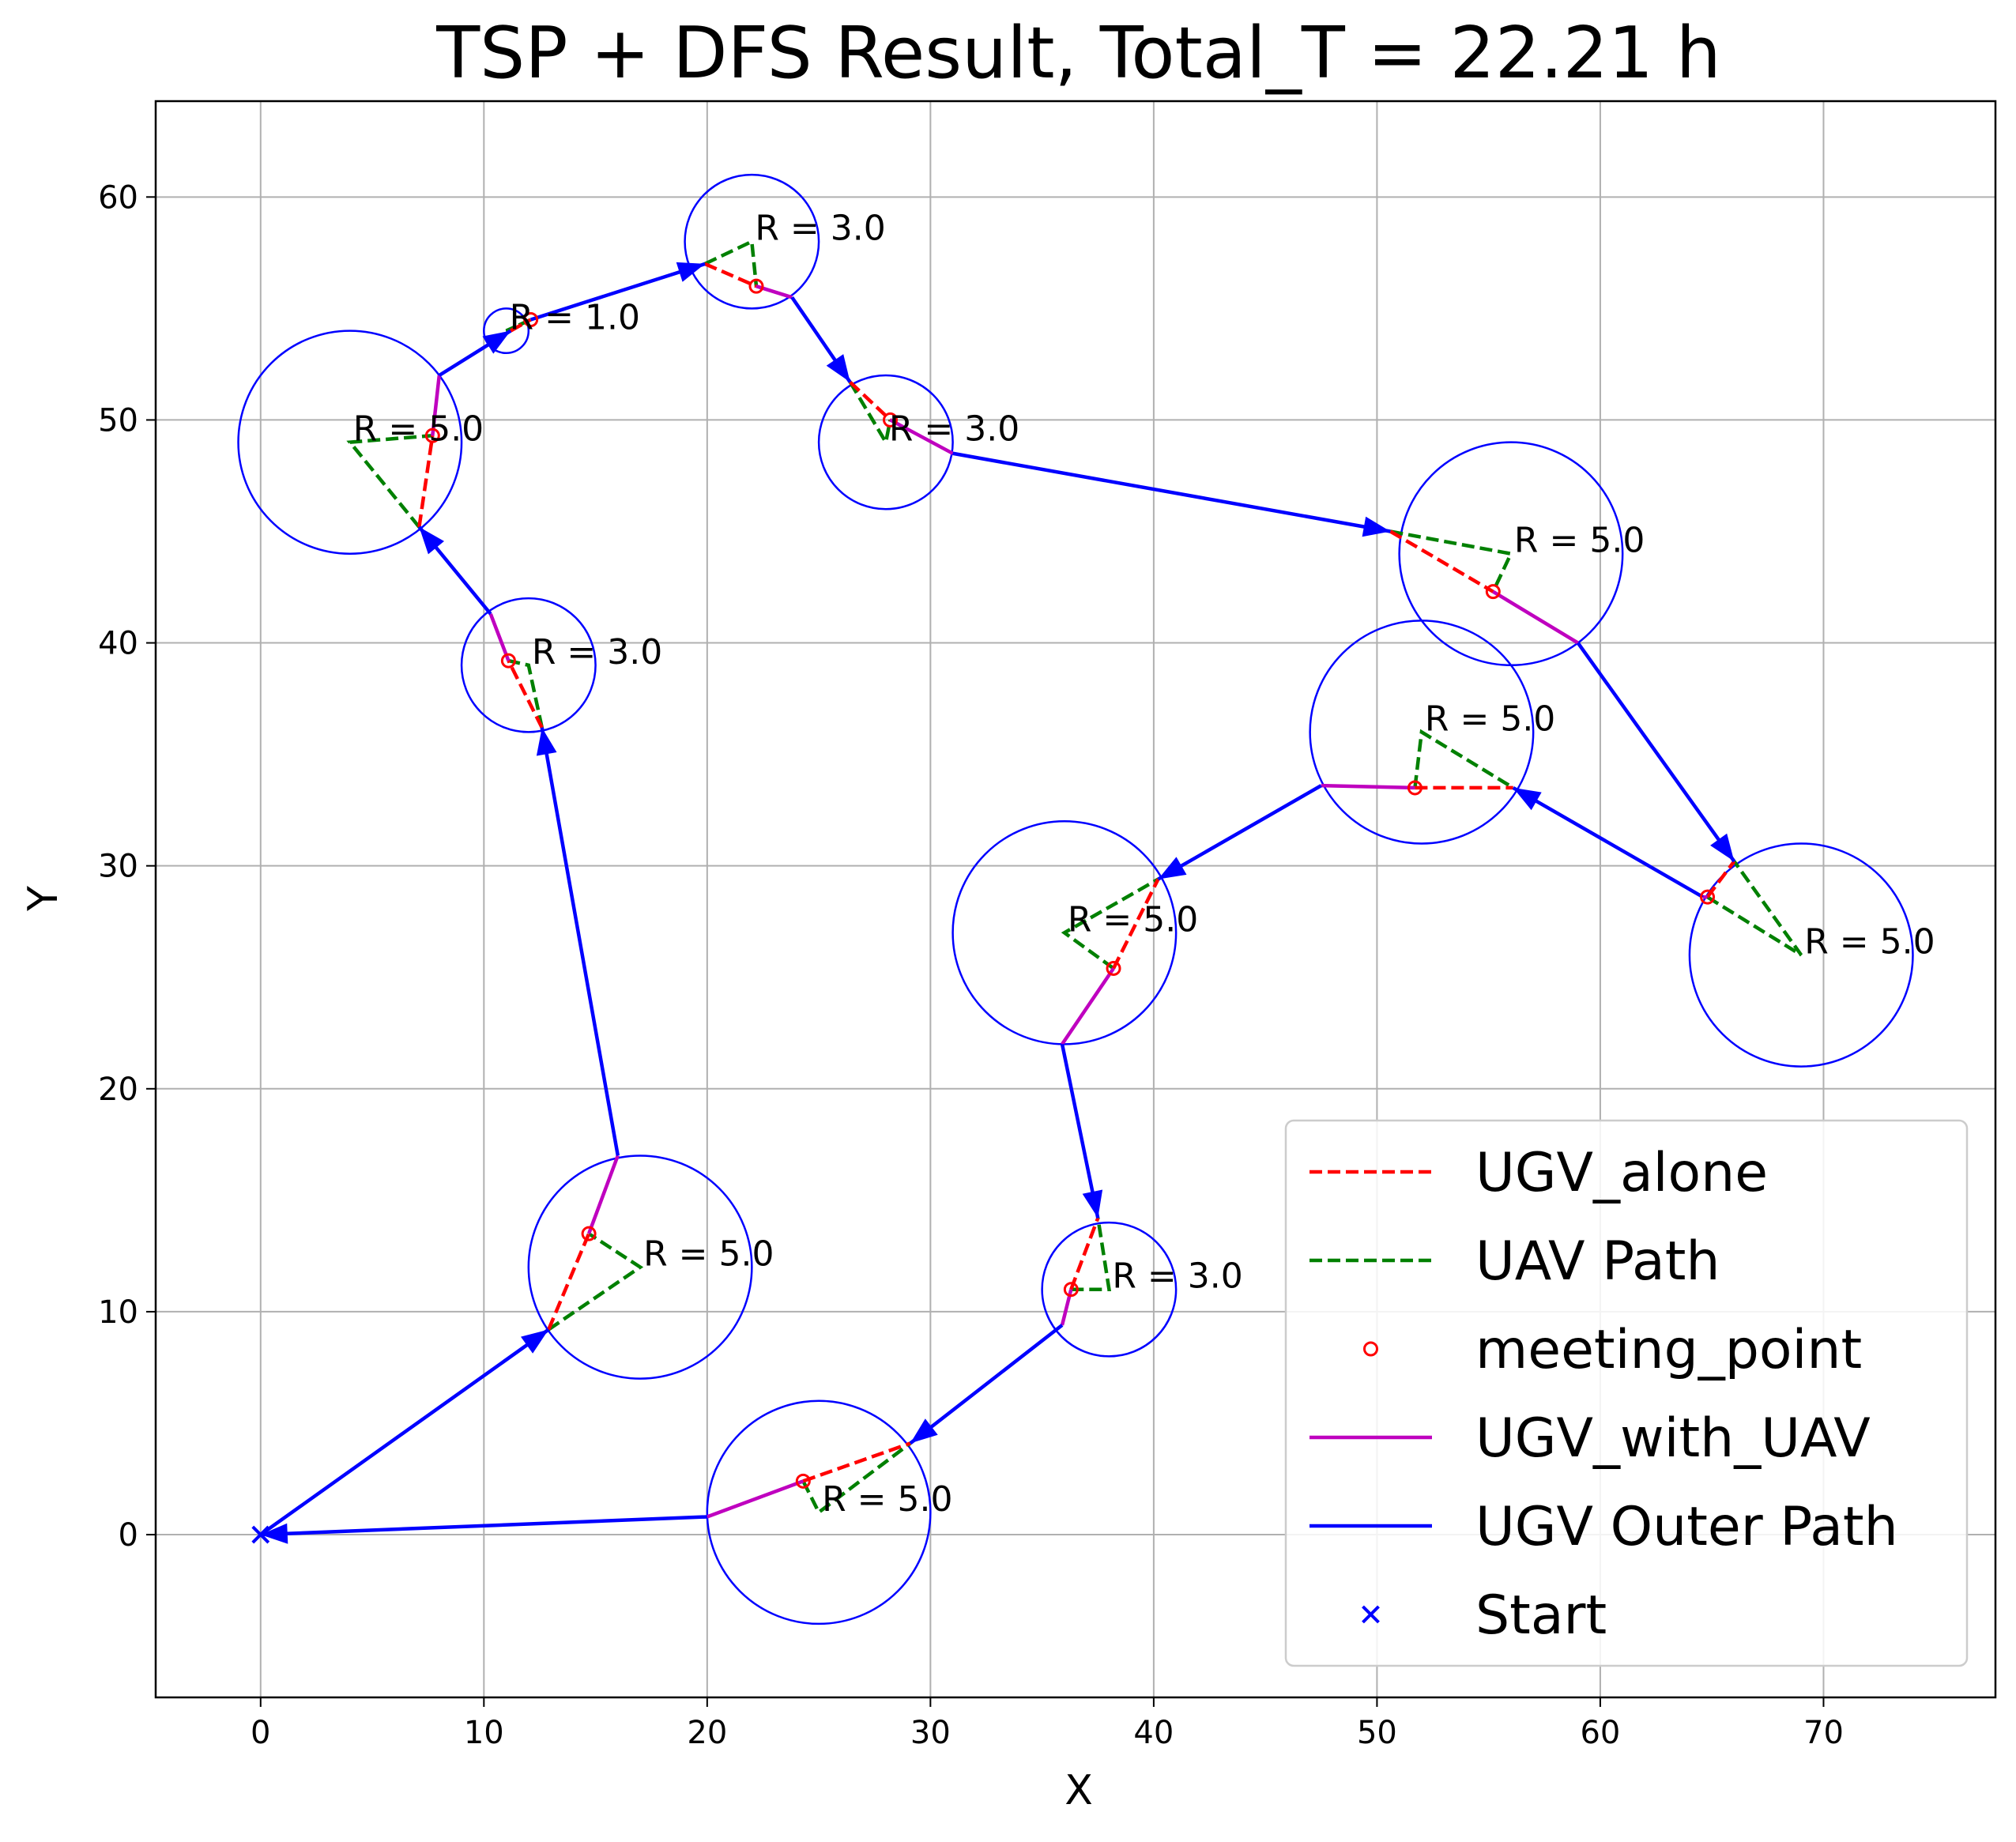 This screenshot has width=2016, height=1842. I want to click on x-tick-label: 10, so click(484, 1733).